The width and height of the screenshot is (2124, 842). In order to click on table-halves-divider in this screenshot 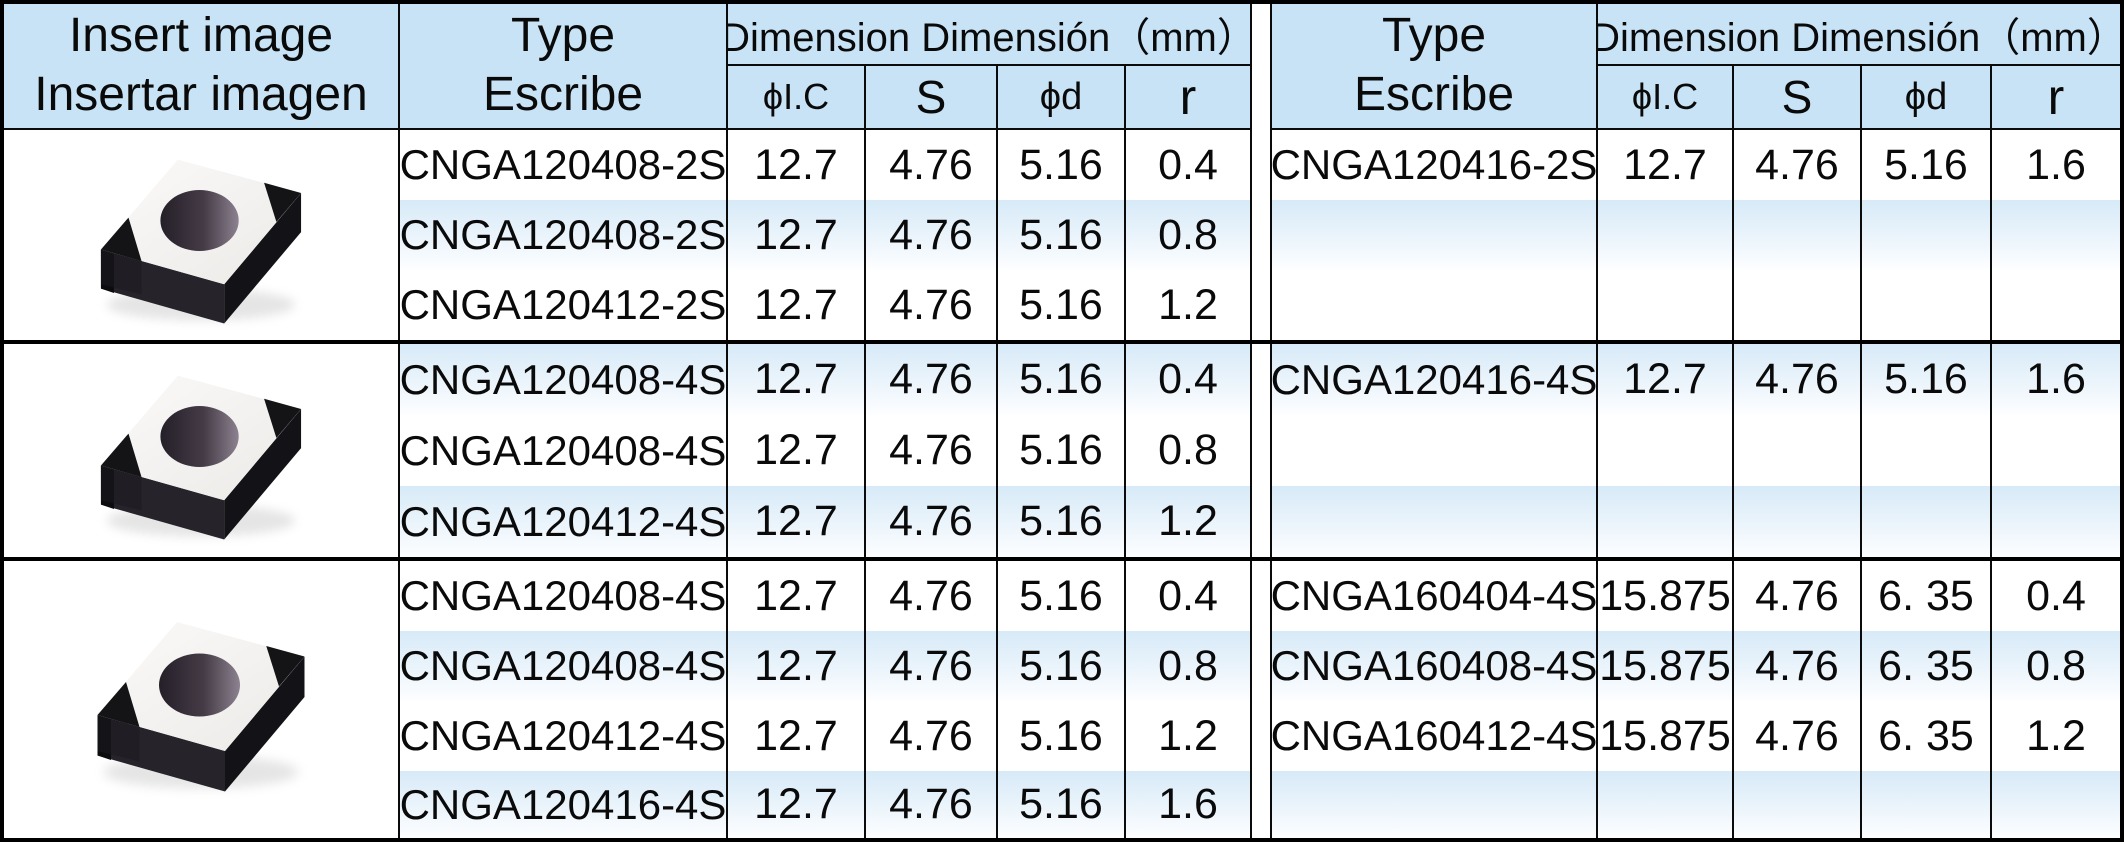, I will do `click(1261, 421)`.